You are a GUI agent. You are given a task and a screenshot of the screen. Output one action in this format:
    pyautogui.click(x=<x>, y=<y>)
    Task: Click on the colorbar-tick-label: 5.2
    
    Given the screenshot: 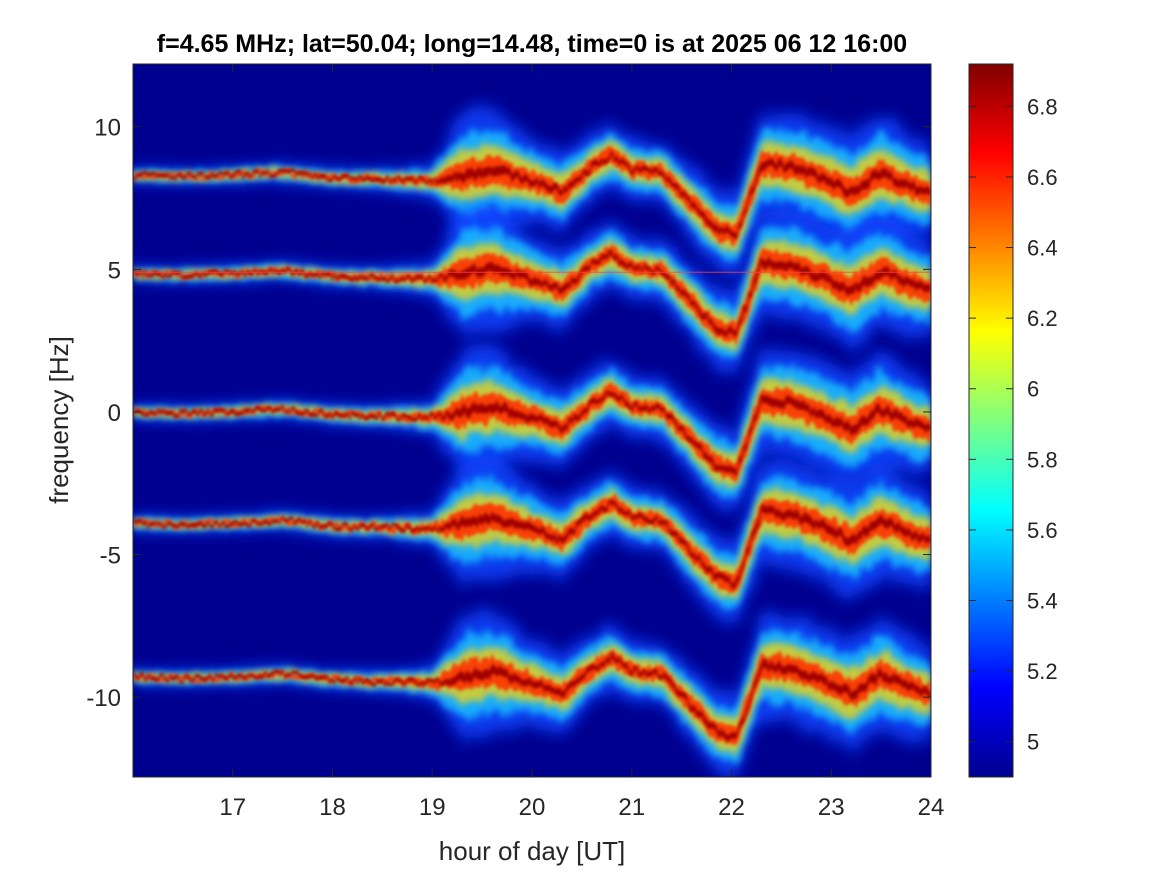 What is the action you would take?
    pyautogui.click(x=1042, y=671)
    